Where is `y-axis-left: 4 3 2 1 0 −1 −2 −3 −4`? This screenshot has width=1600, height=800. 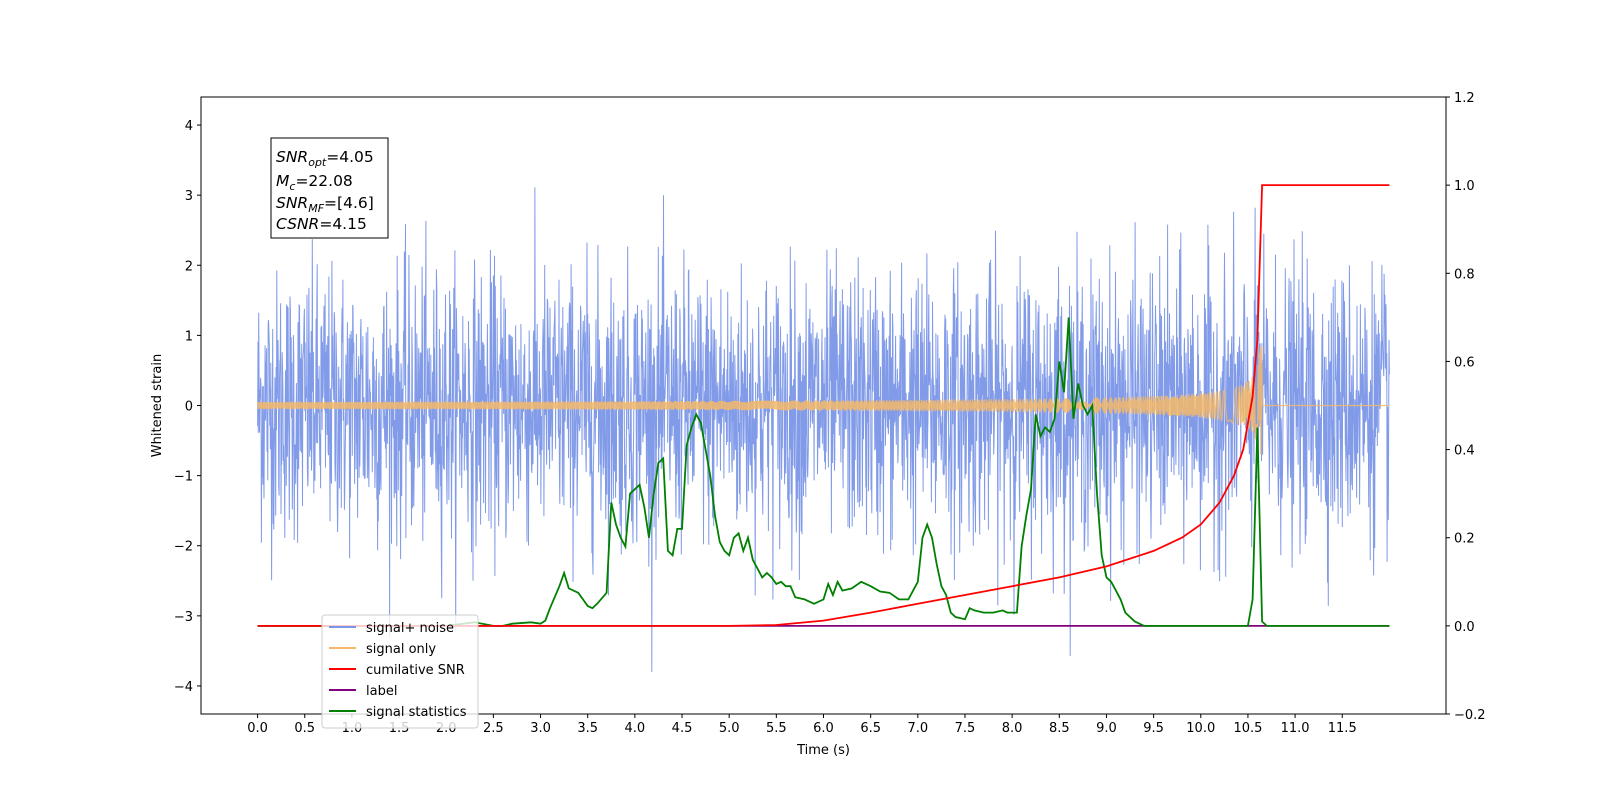 y-axis-left: 4 3 2 1 0 −1 −2 −3 −4 is located at coordinates (187, 407).